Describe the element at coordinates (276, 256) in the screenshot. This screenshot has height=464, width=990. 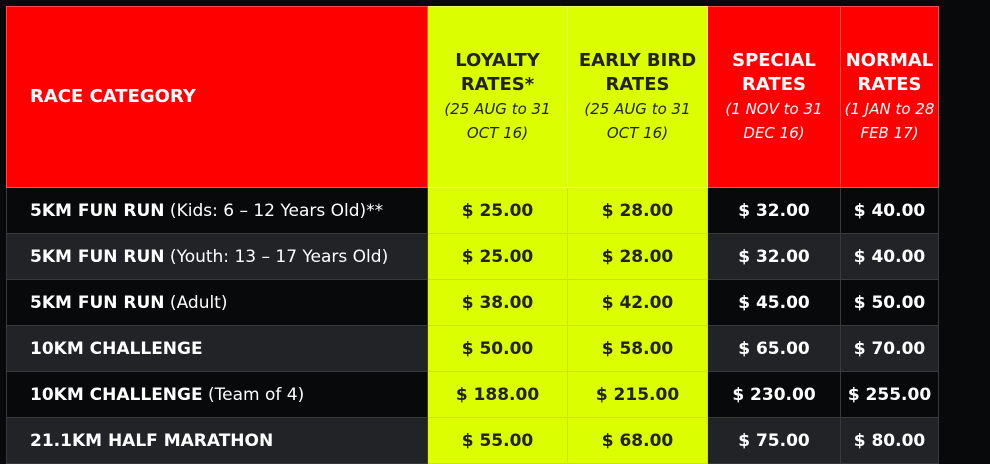
I see `category-note: (Youth: 13 – 17 Years Old)` at that location.